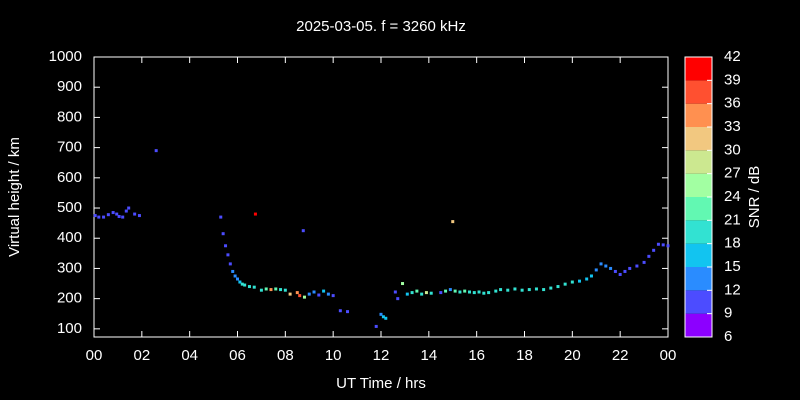 The height and width of the screenshot is (400, 800). I want to click on chart-title: 2025-03-05. f = 3260 kHz, so click(381, 26).